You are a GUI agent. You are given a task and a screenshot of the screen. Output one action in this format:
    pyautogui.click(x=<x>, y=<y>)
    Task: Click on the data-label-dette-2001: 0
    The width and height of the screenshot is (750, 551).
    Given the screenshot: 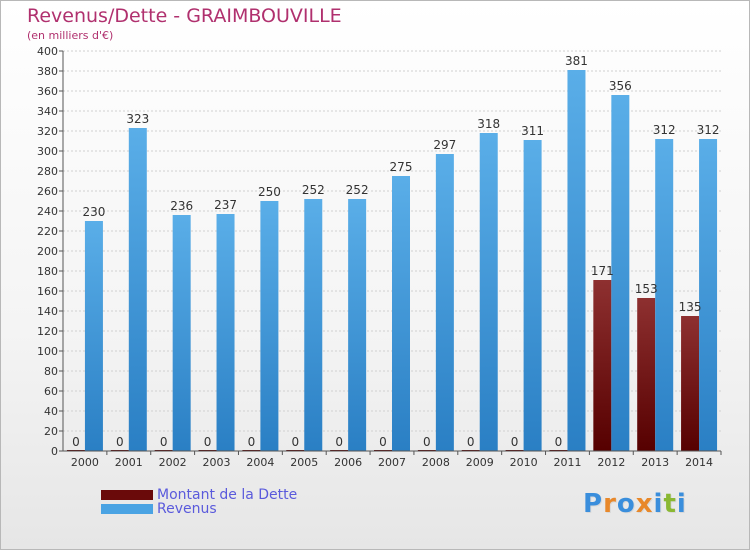 What is the action you would take?
    pyautogui.click(x=120, y=442)
    